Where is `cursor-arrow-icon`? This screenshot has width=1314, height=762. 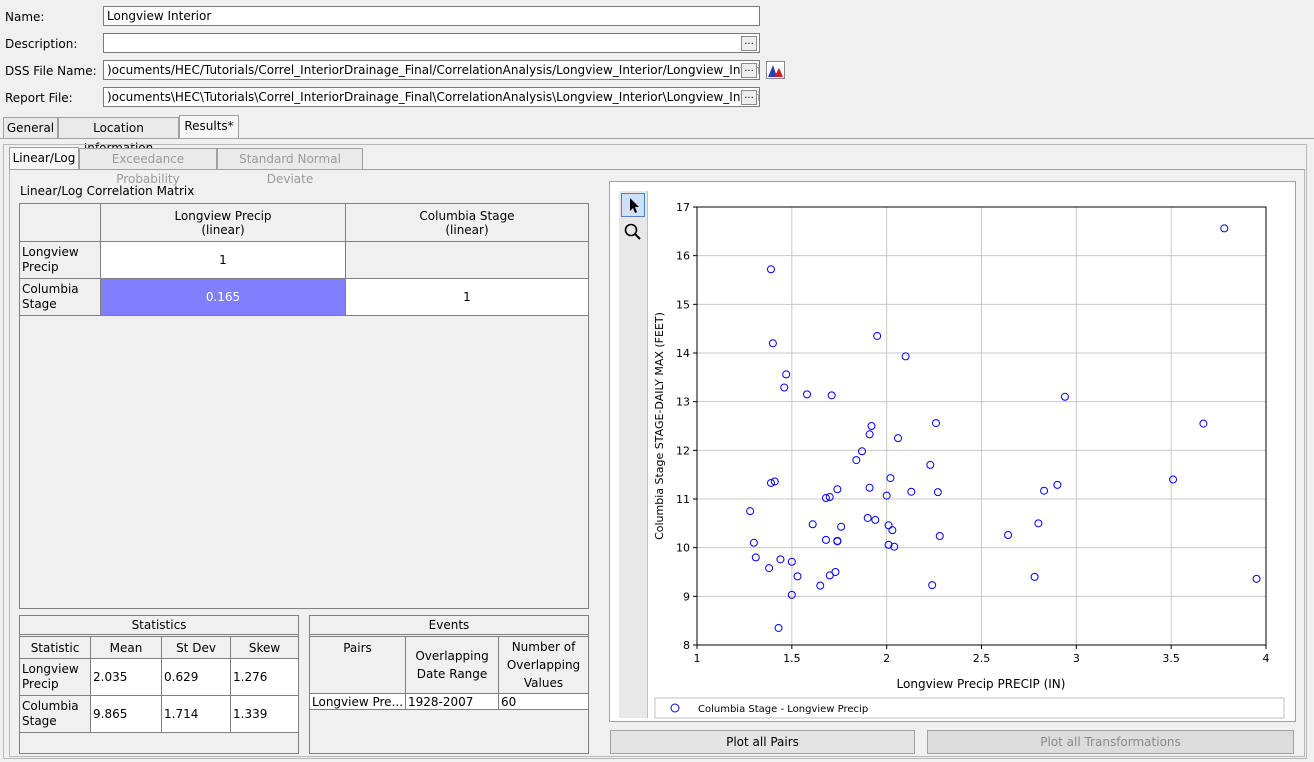 cursor-arrow-icon is located at coordinates (634, 205).